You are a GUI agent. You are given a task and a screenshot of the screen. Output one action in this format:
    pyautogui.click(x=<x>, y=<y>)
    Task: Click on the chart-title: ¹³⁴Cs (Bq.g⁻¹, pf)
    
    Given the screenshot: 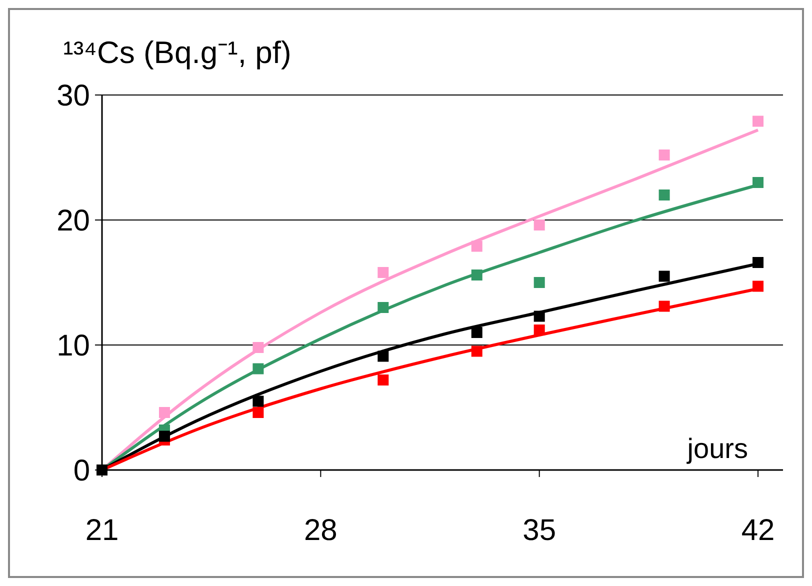 What is the action you would take?
    pyautogui.click(x=177, y=52)
    